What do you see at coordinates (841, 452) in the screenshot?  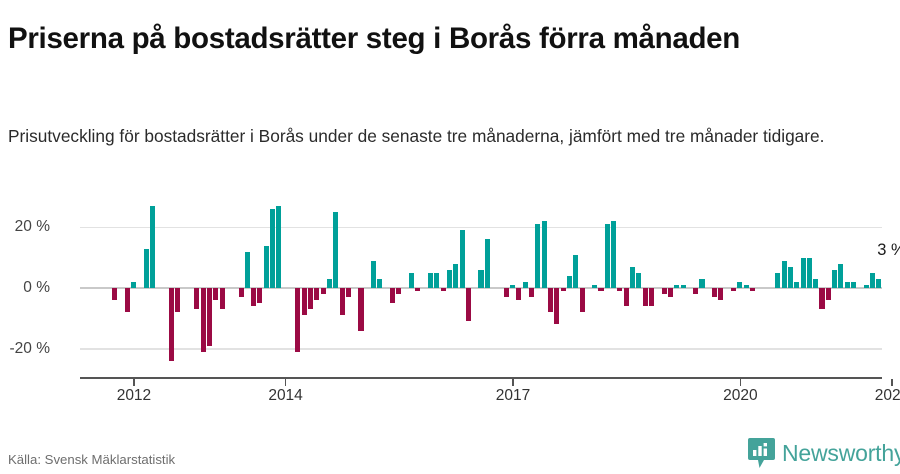 I see `logo-wordmark: Newsworthy` at bounding box center [841, 452].